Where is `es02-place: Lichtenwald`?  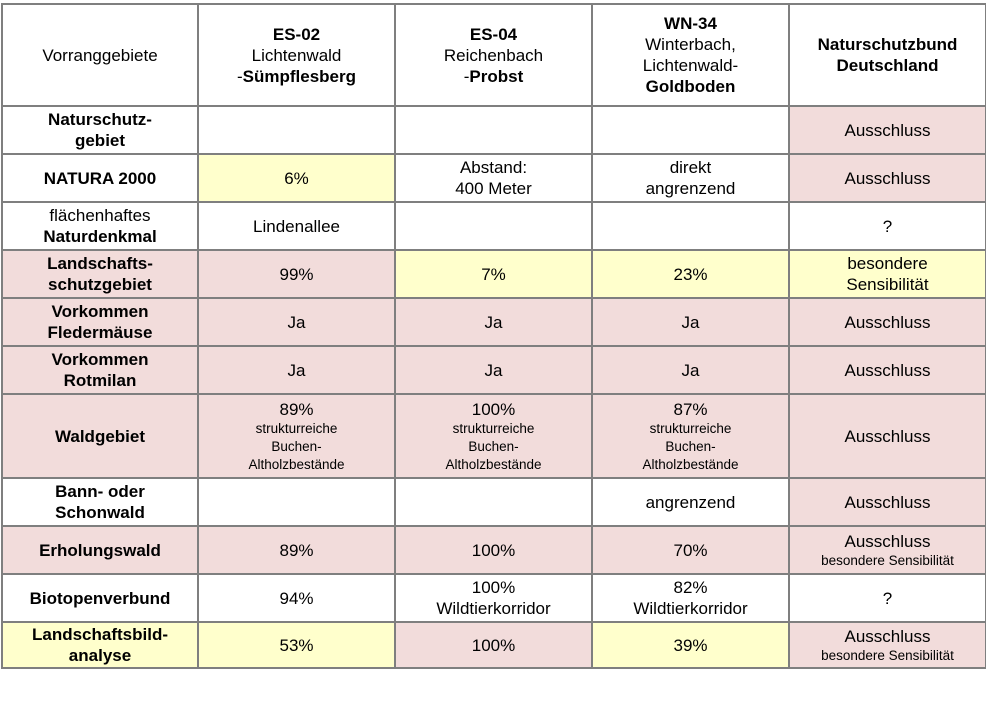
es02-place: Lichtenwald is located at coordinates (296, 55).